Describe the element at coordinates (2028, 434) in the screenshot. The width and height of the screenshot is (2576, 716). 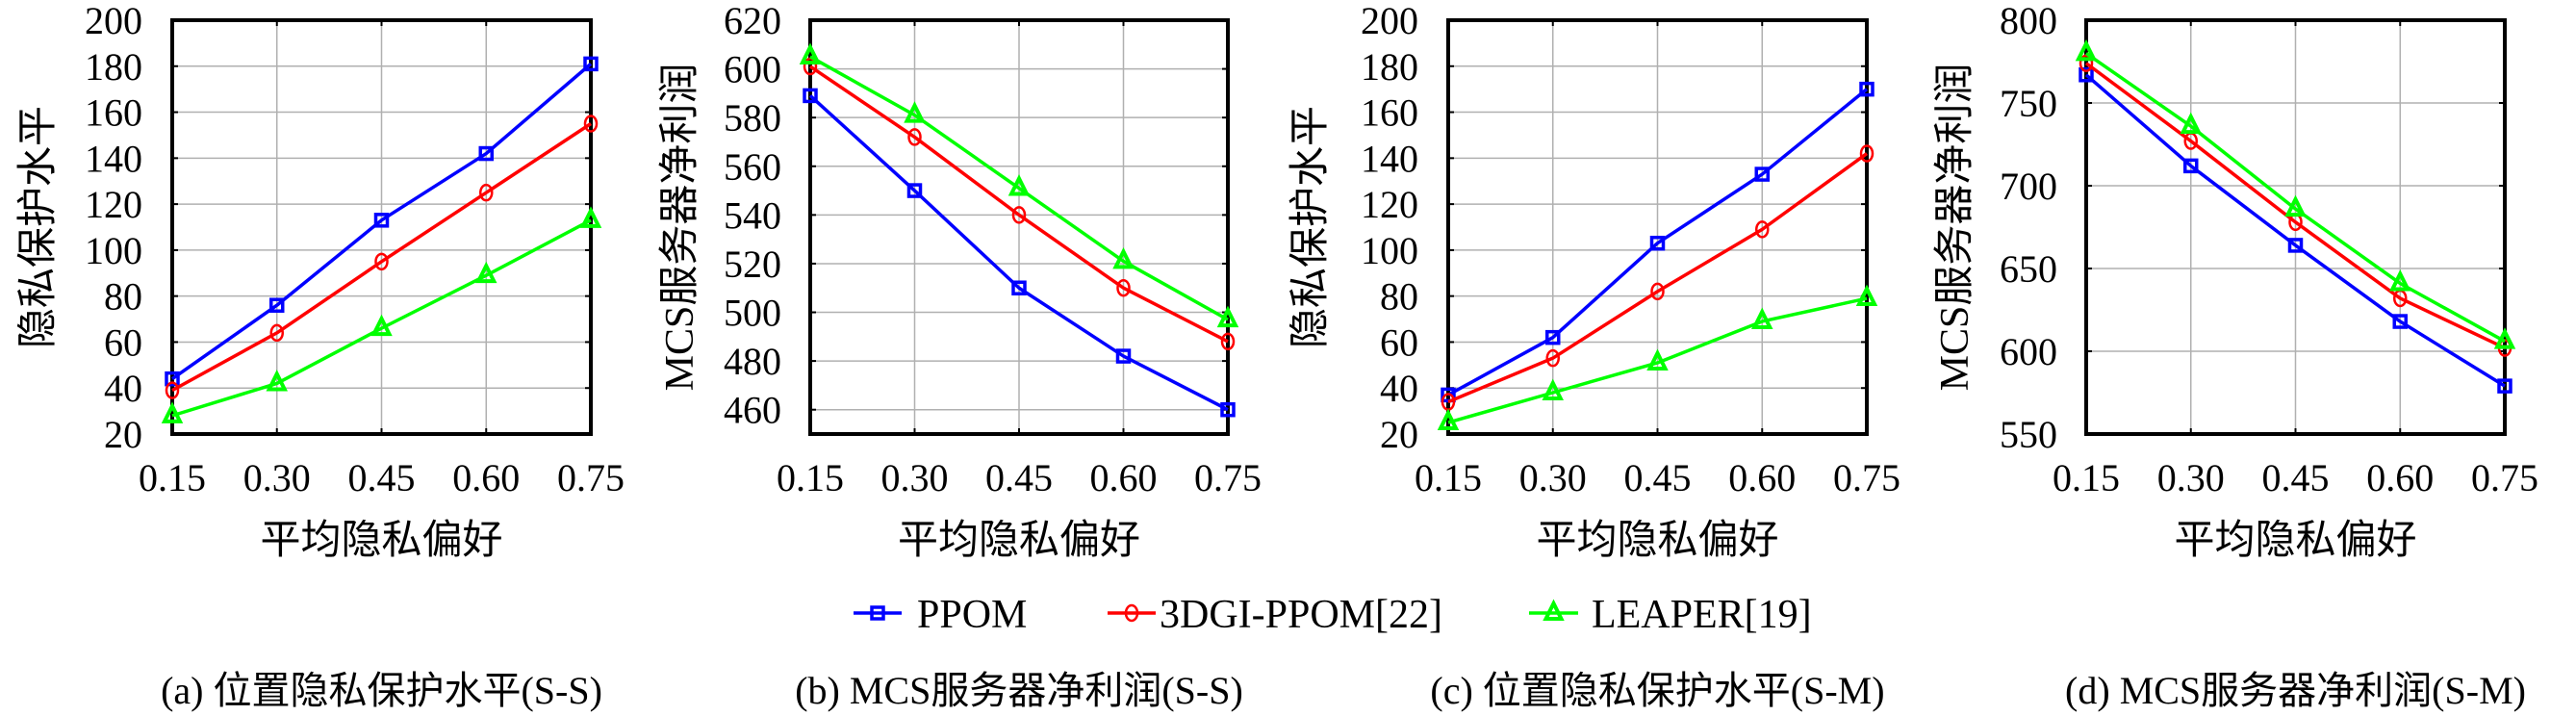
I see `y-tick-label: 550` at that location.